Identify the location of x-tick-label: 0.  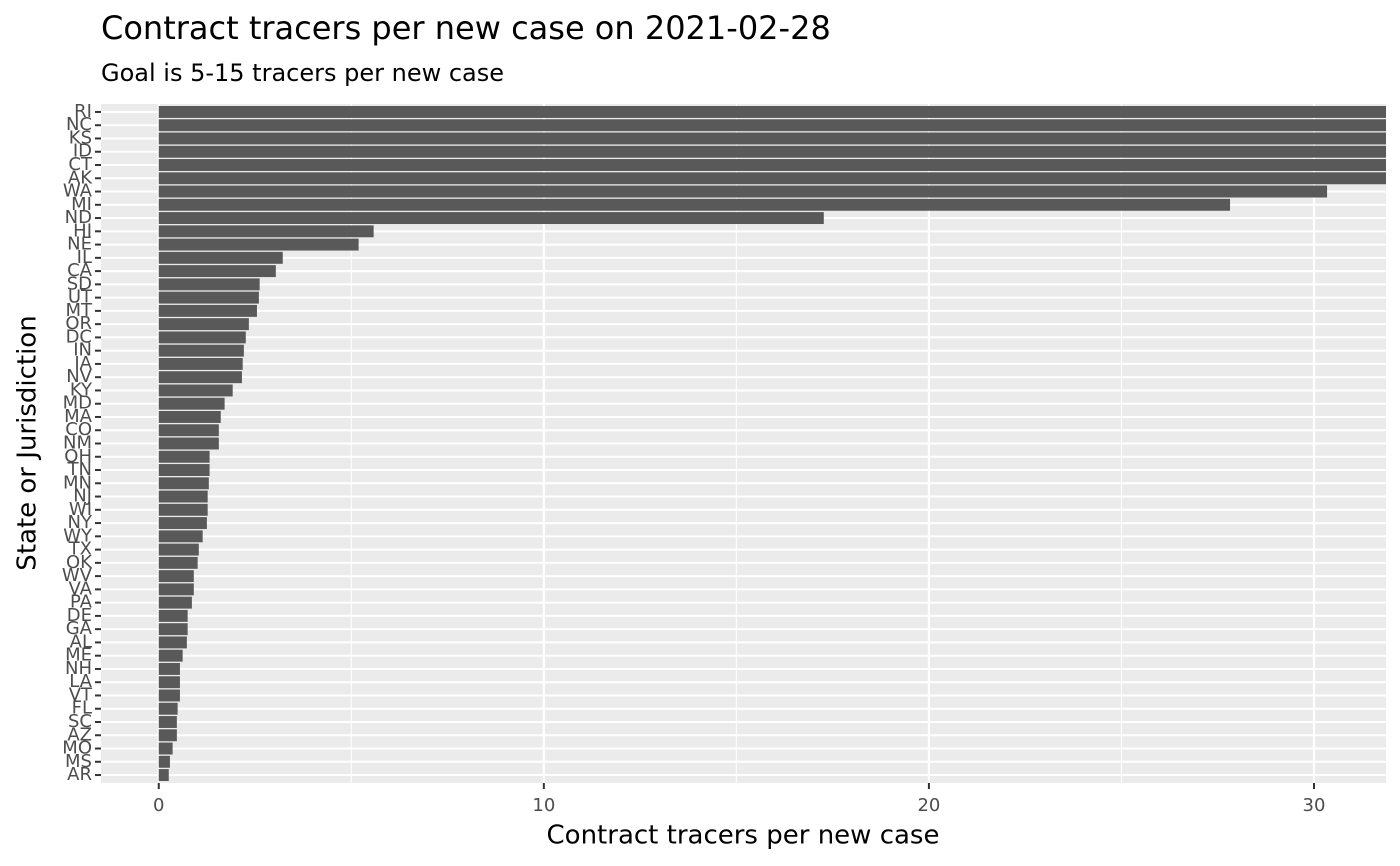
(158, 805).